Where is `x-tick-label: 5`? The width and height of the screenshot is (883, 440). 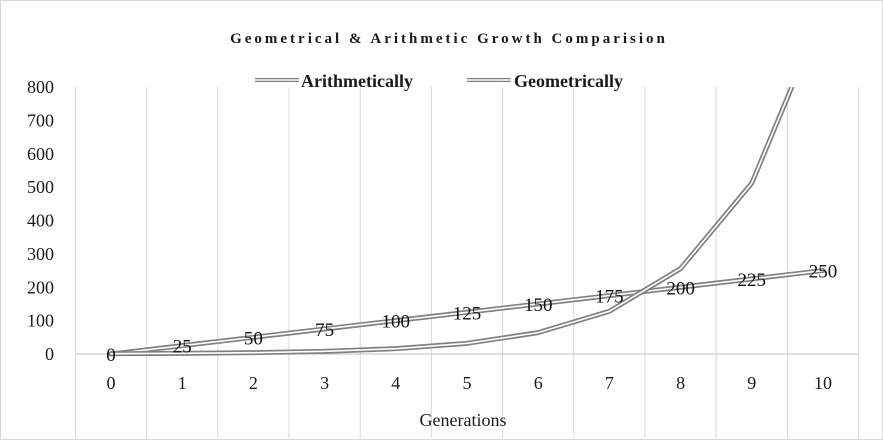 x-tick-label: 5 is located at coordinates (467, 383).